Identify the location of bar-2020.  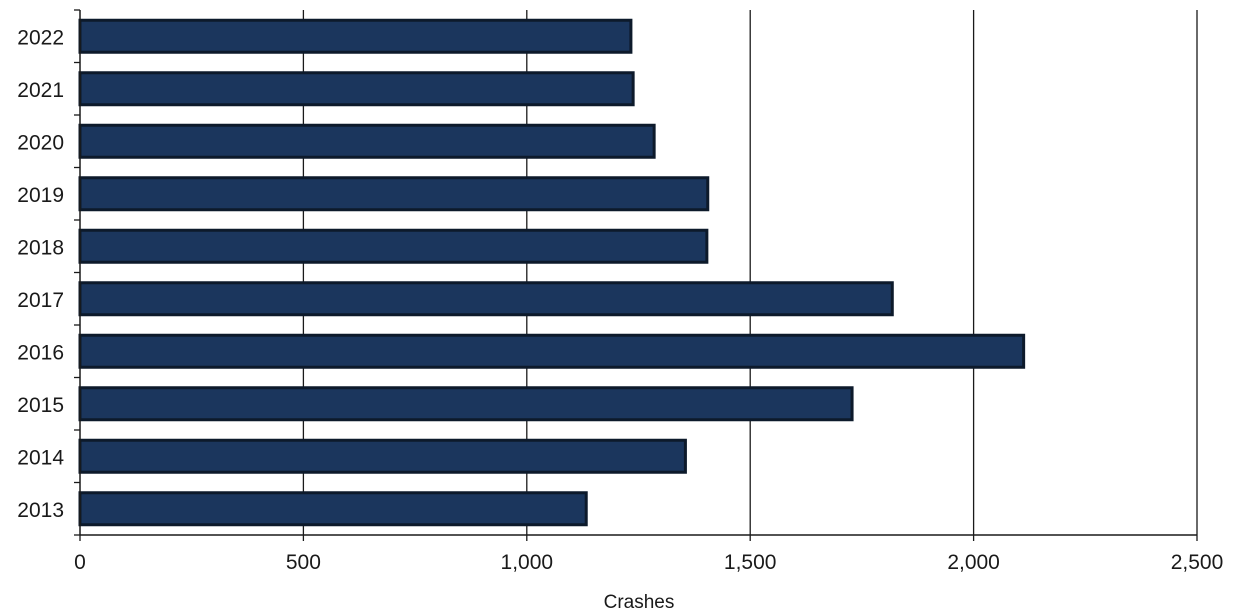
(367, 141).